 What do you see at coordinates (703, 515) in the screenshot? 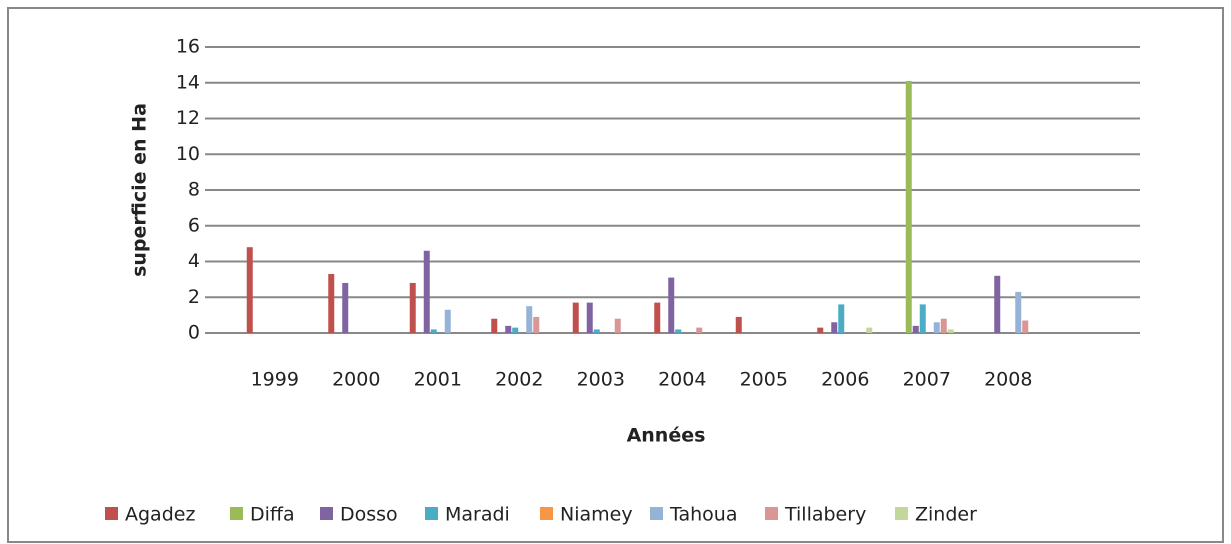
I see `legend-label: Tahoua` at bounding box center [703, 515].